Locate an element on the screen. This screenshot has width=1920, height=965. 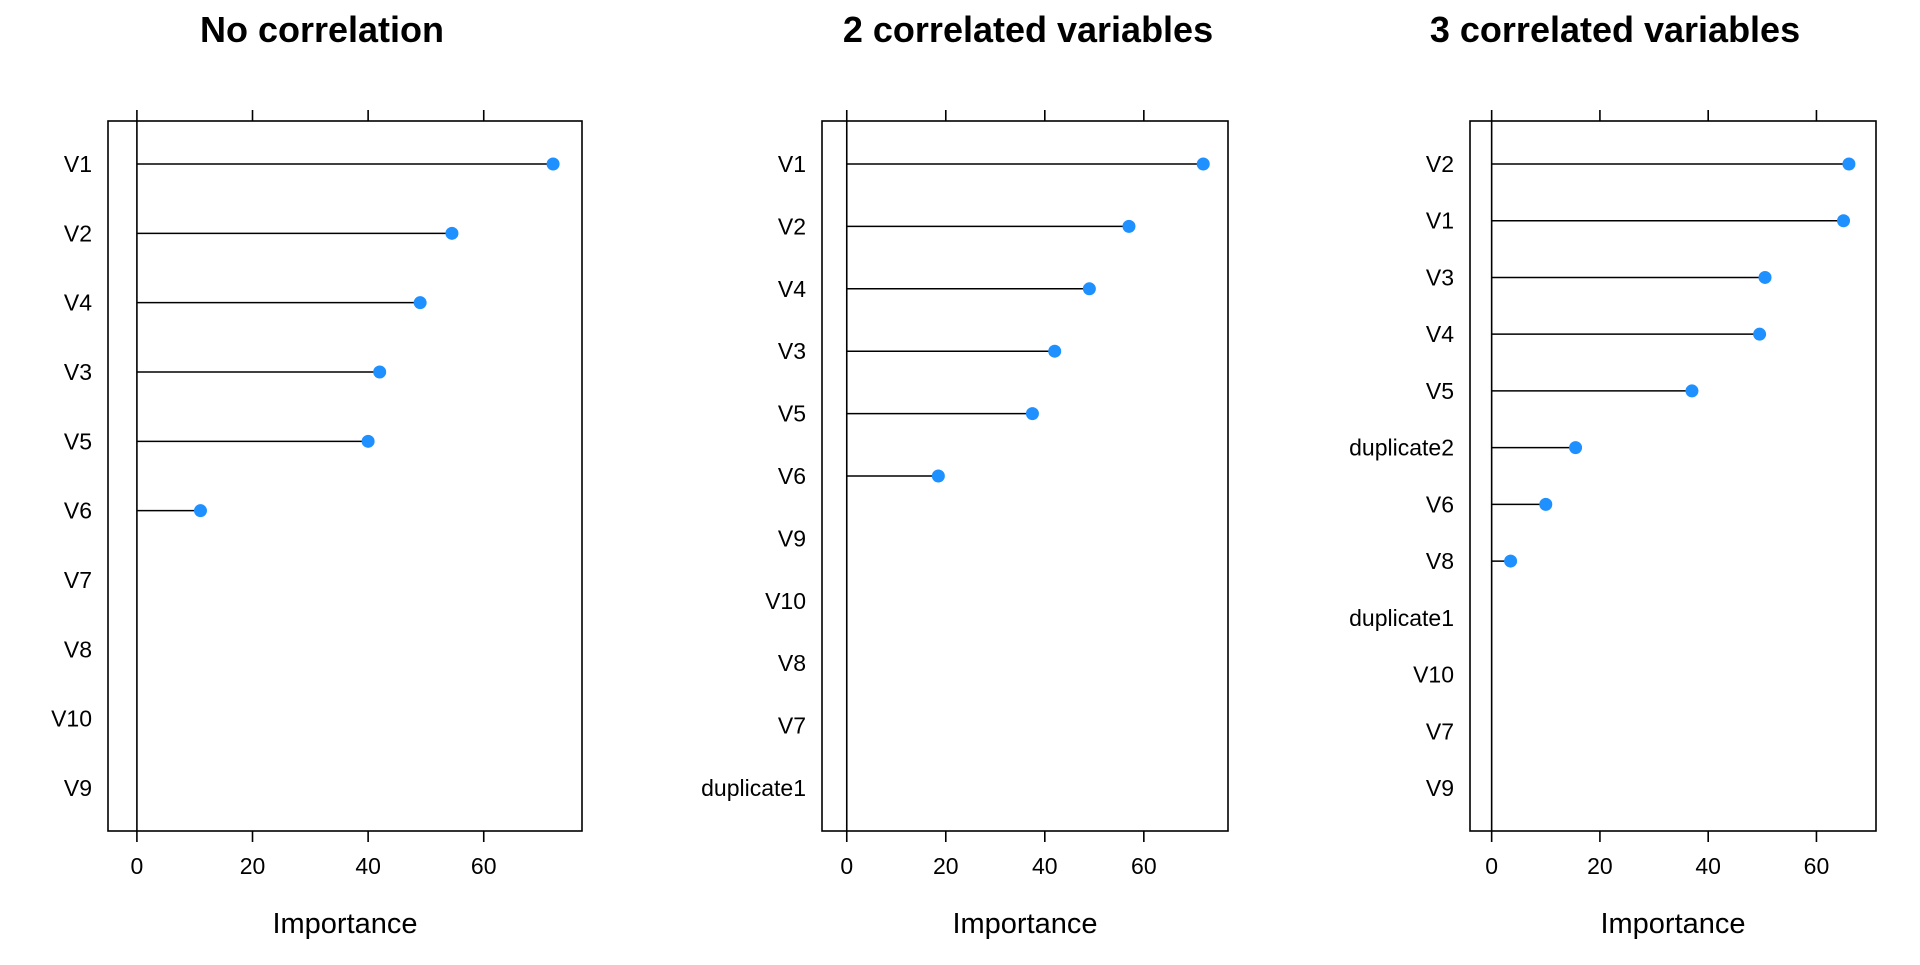
panel-title: 3 correlated variables is located at coordinates (1615, 29).